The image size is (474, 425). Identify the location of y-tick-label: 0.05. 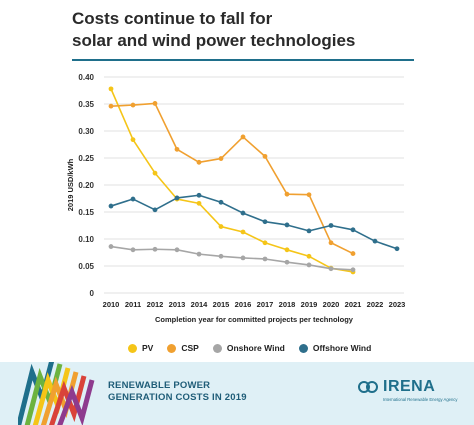
(86, 266).